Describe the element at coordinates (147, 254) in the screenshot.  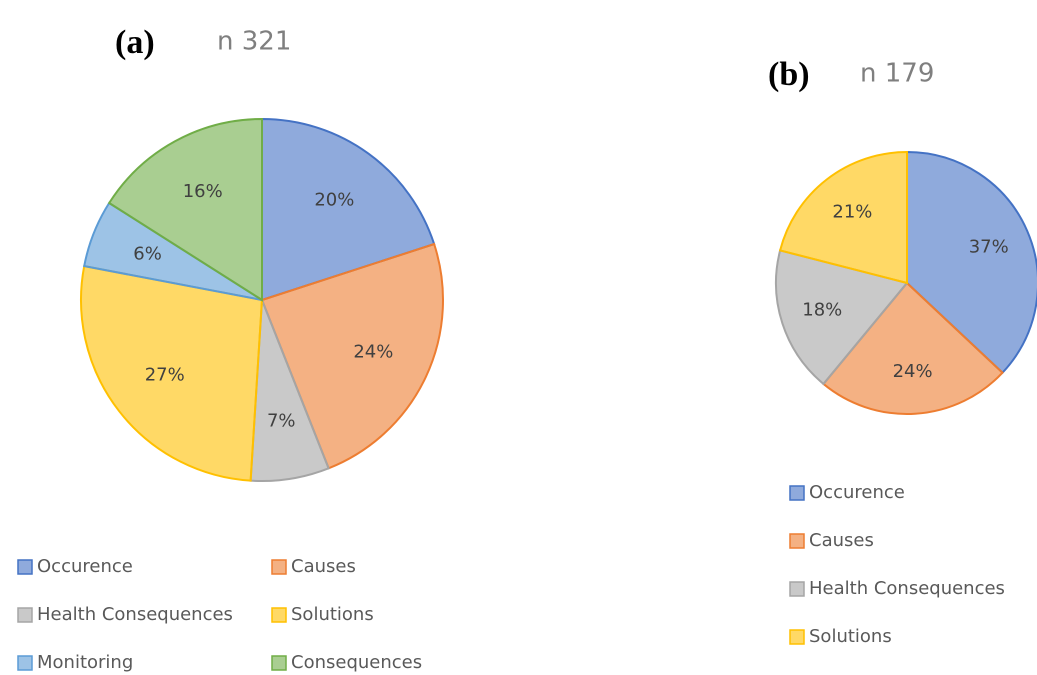
I see `data-label: 6%` at that location.